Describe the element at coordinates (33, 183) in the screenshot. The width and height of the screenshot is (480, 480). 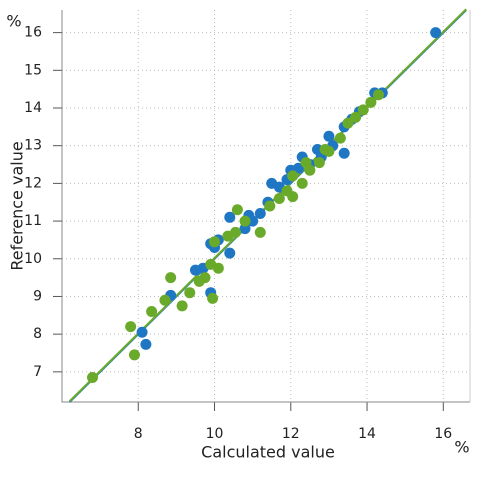
I see `y-tick-label: 12` at that location.